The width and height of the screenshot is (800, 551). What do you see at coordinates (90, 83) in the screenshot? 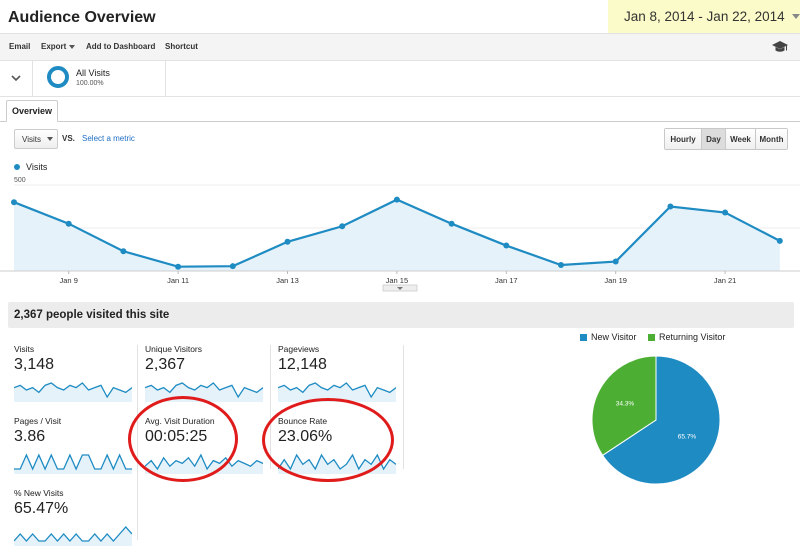
I see `segment-percent: 100.00%` at bounding box center [90, 83].